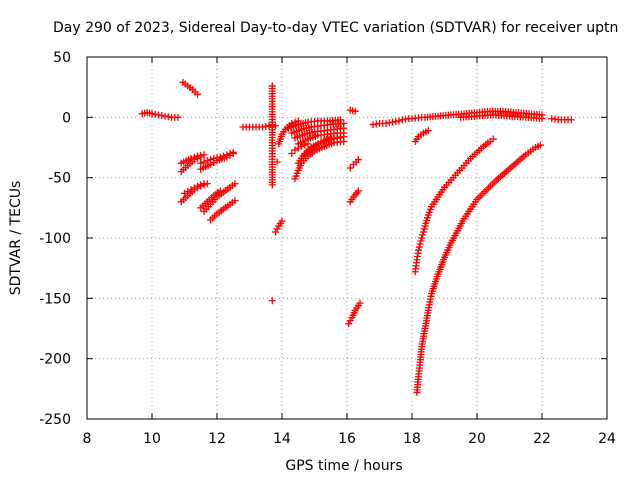  I want to click on x-tick-label: 10, so click(152, 439).